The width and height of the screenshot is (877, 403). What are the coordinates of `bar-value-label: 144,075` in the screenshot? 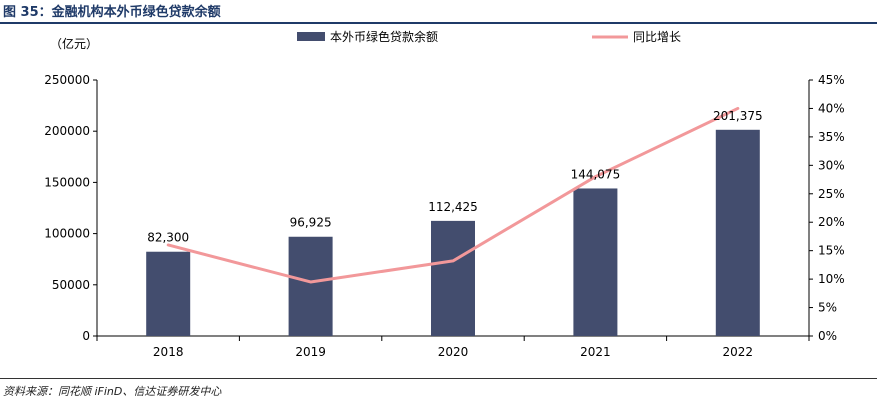 It's located at (596, 174).